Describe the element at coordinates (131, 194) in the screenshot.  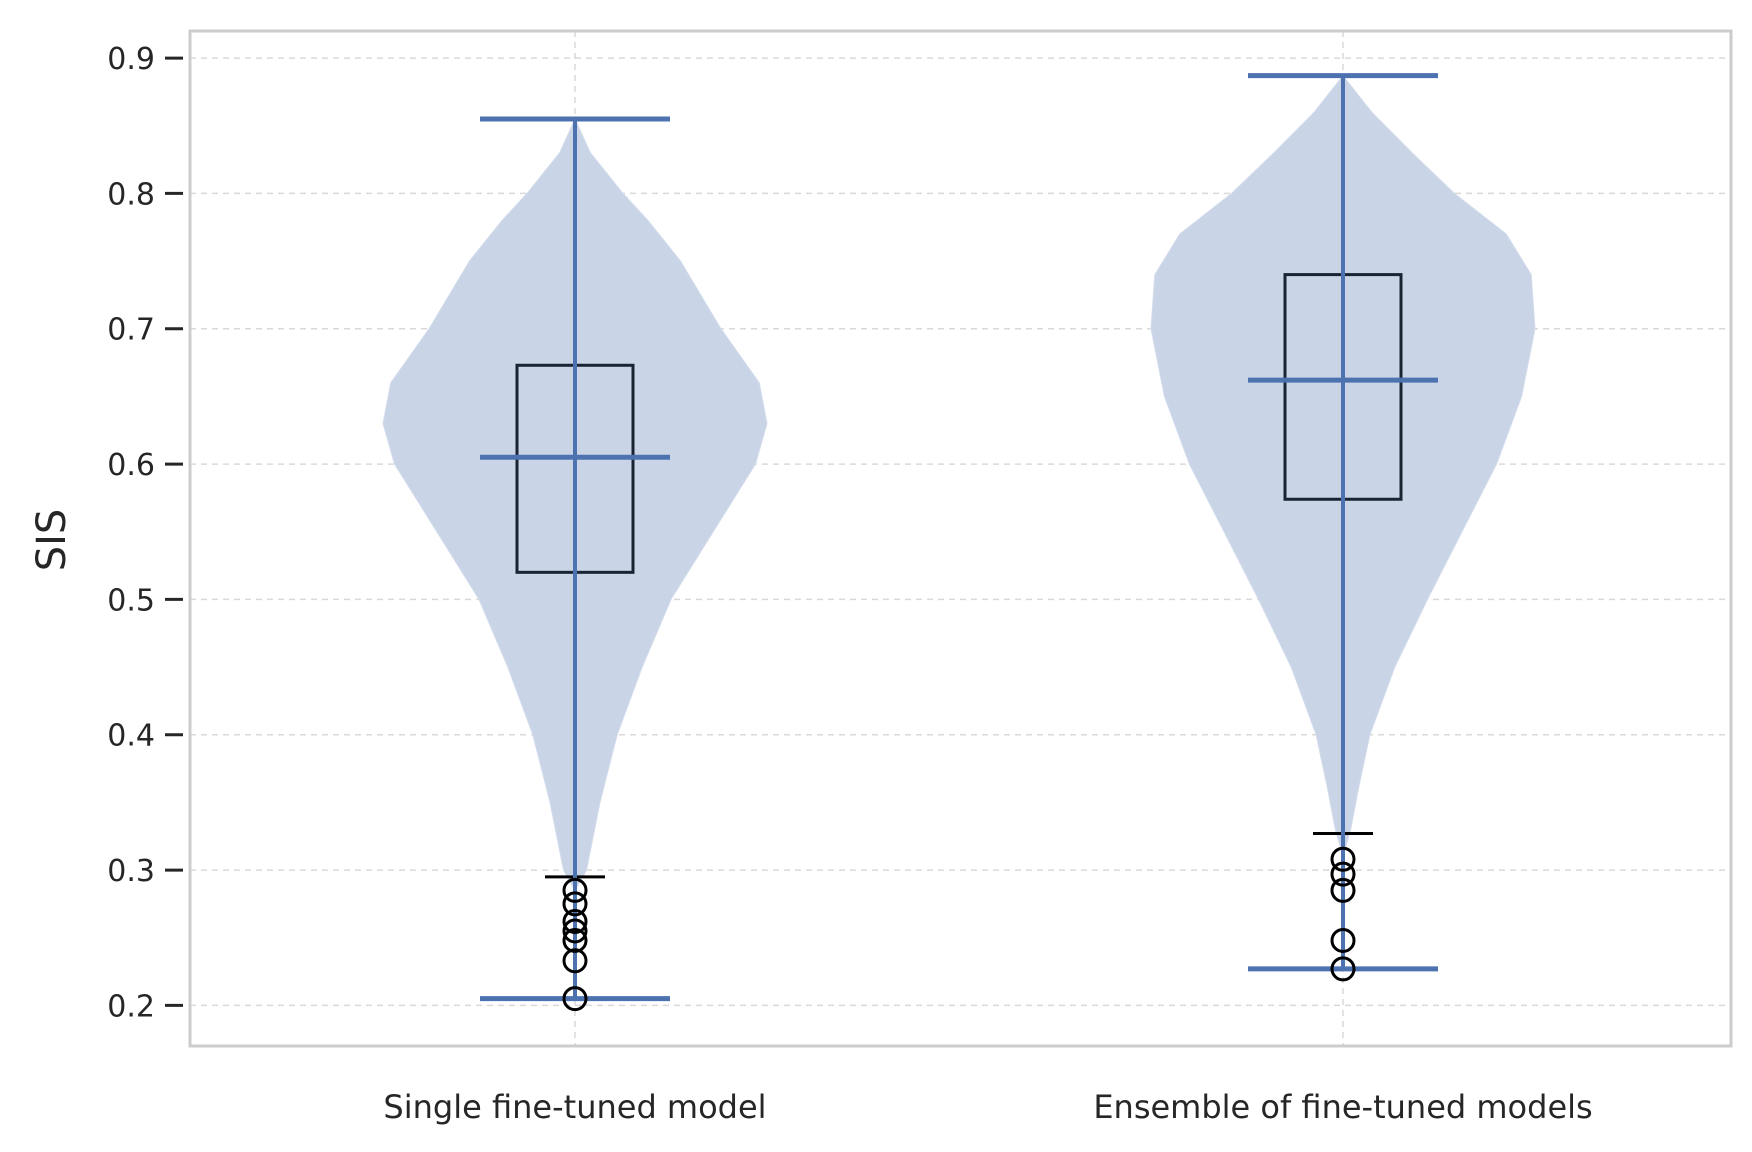
I see `y-tick-label: 0.8` at that location.